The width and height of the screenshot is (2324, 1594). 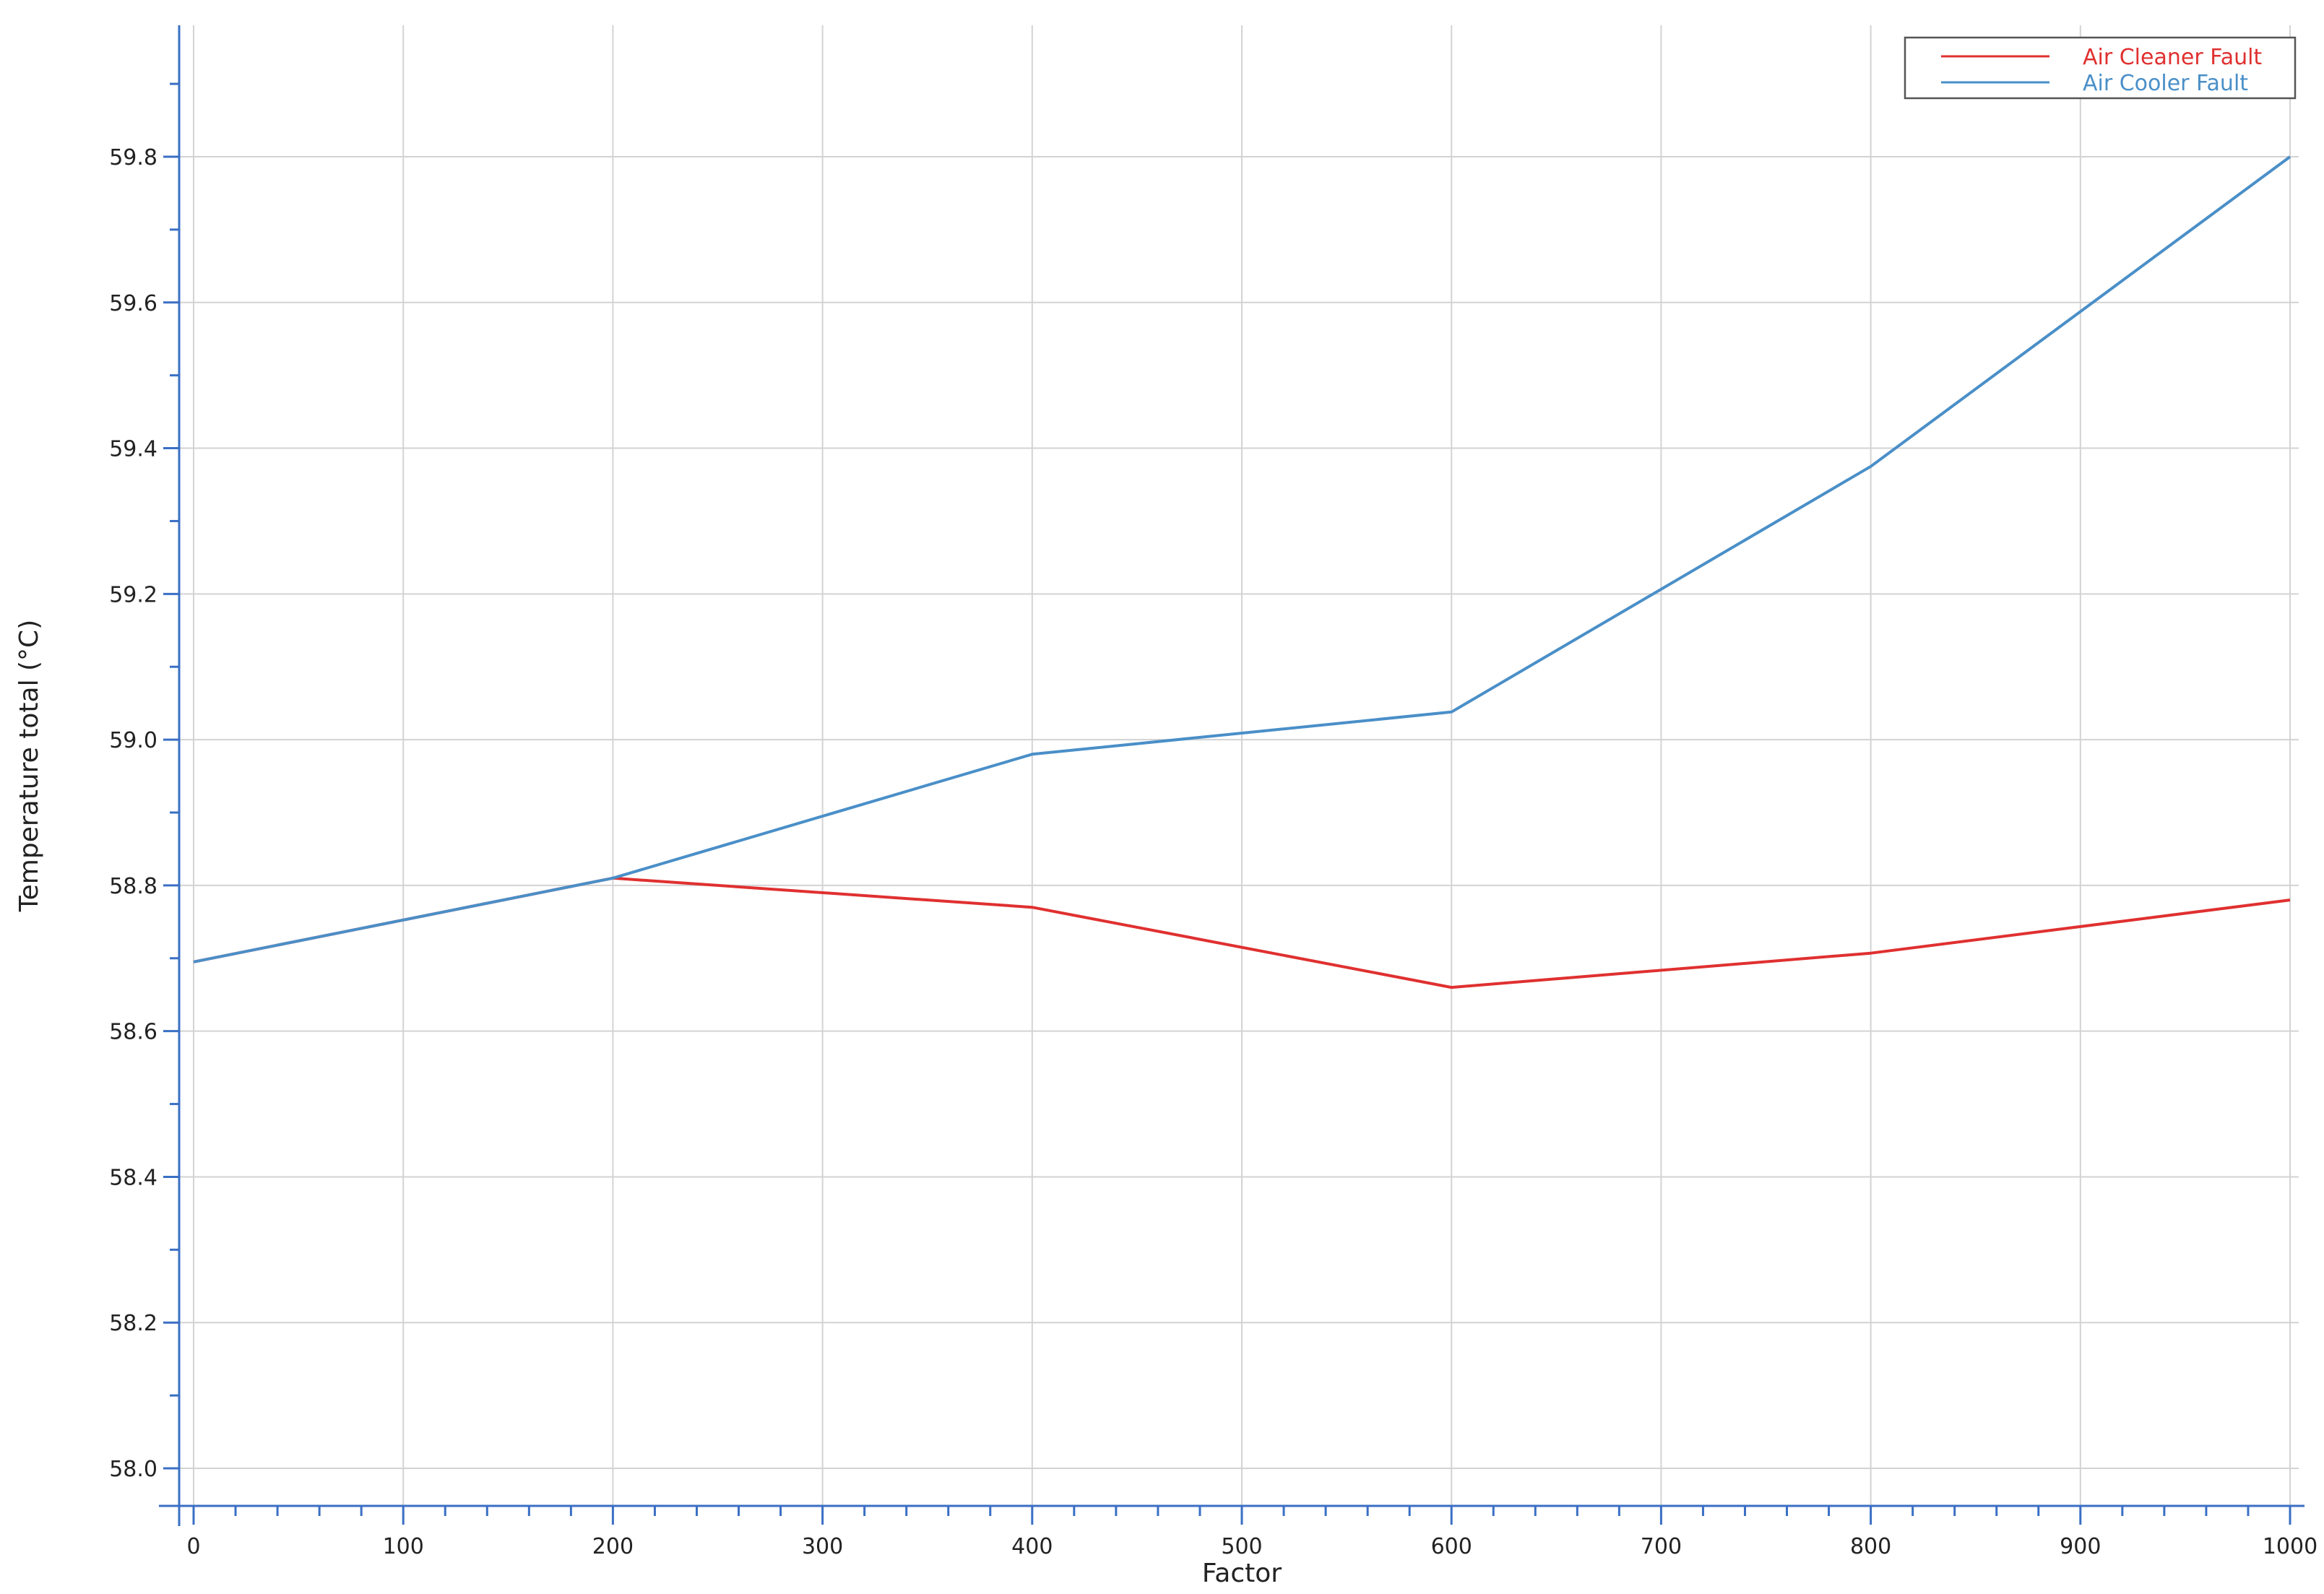 I want to click on x-tick-label: 400, so click(x=1032, y=1546).